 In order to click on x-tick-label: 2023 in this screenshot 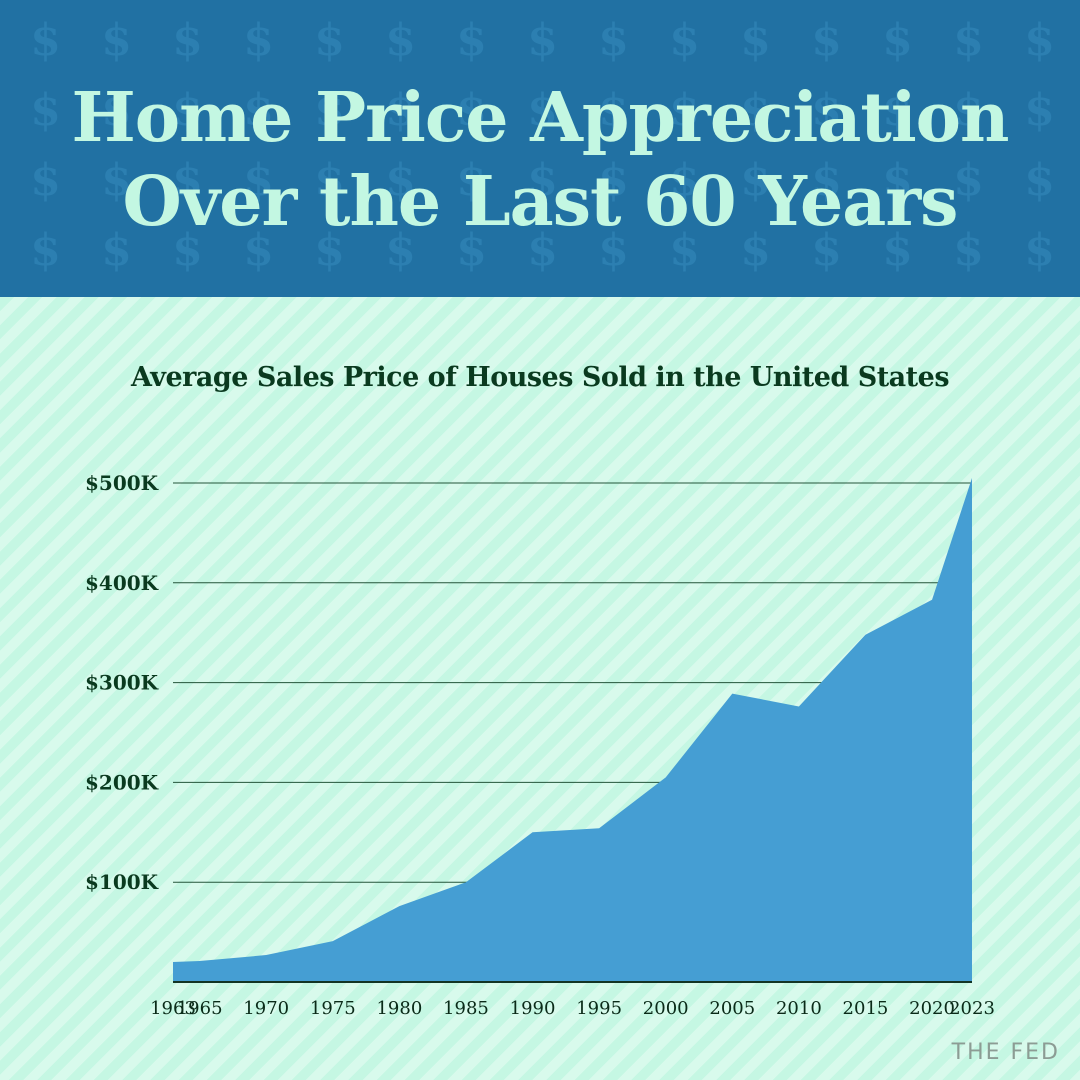, I will do `click(972, 1008)`.